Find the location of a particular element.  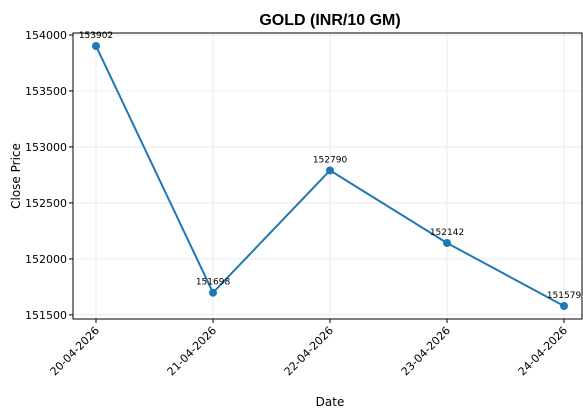

y-tick-label: 151500 is located at coordinates (46, 315).